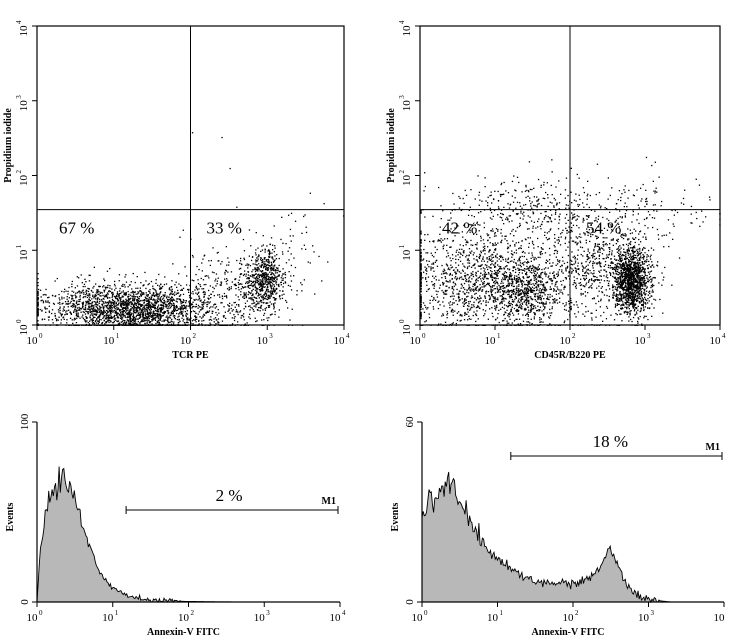 Image resolution: width=735 pixels, height=644 pixels. I want to click on quadrant-percent-label: 67 %, so click(76, 228).